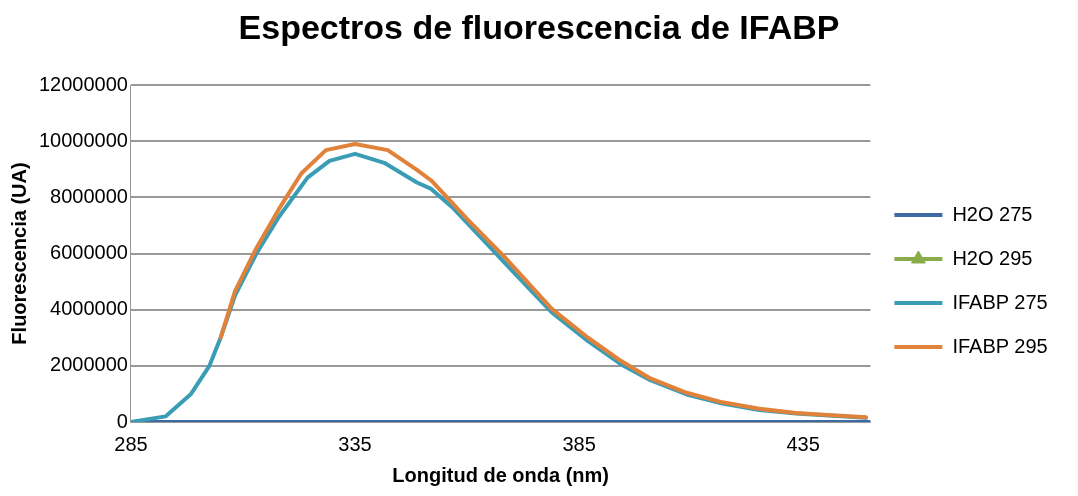  Describe the element at coordinates (1000, 301) in the screenshot. I see `legend-label: IFABP 275` at that location.